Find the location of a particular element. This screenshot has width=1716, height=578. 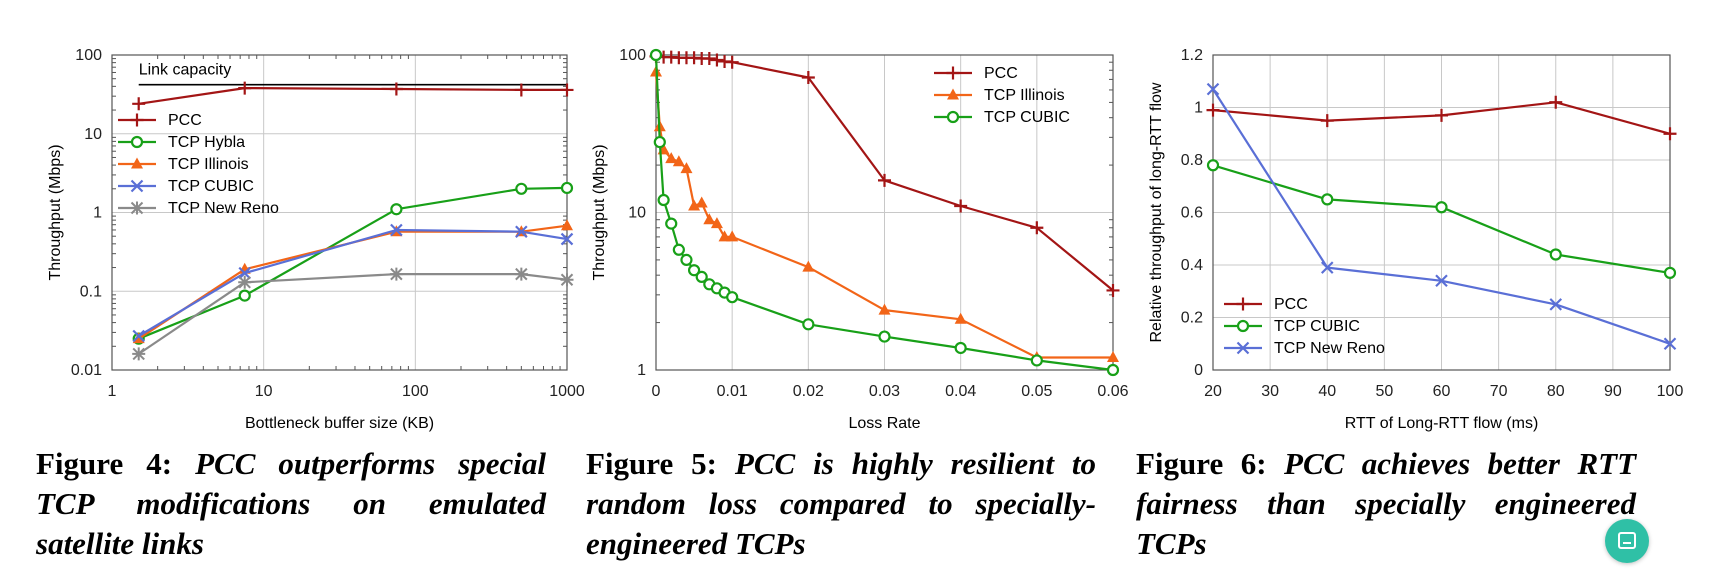

legend-item: TCP Illinois is located at coordinates (183, 164).